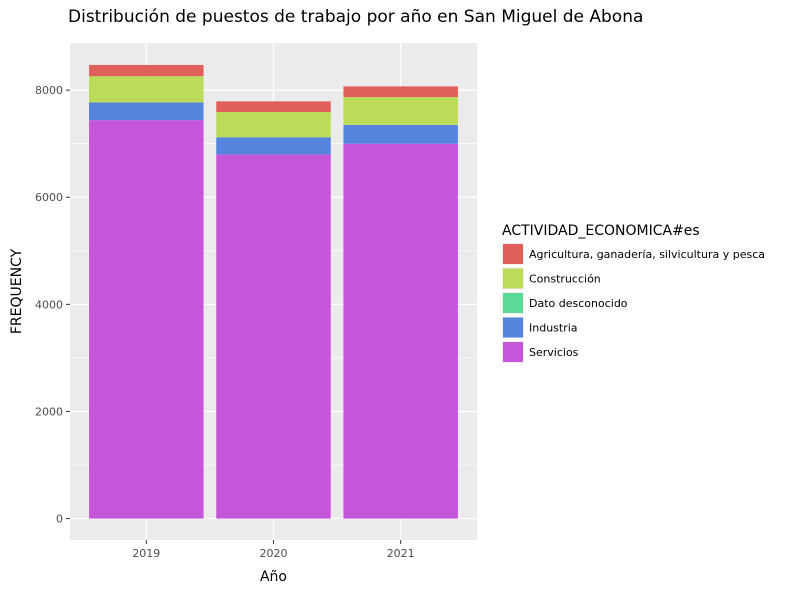  What do you see at coordinates (49, 197) in the screenshot?
I see `y-tick-label: 6000` at bounding box center [49, 197].